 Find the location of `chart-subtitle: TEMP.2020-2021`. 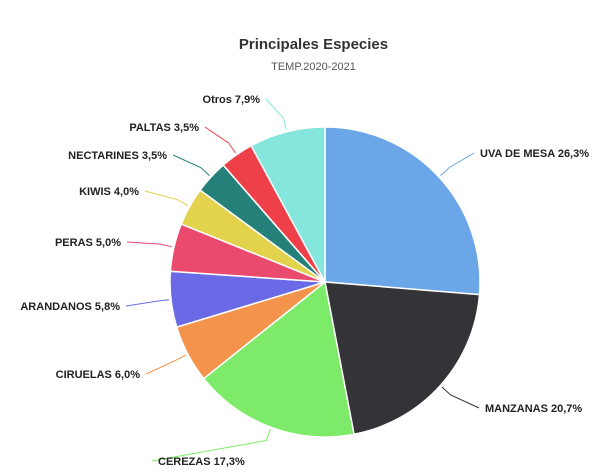

chart-subtitle: TEMP.2020-2021 is located at coordinates (313, 67).